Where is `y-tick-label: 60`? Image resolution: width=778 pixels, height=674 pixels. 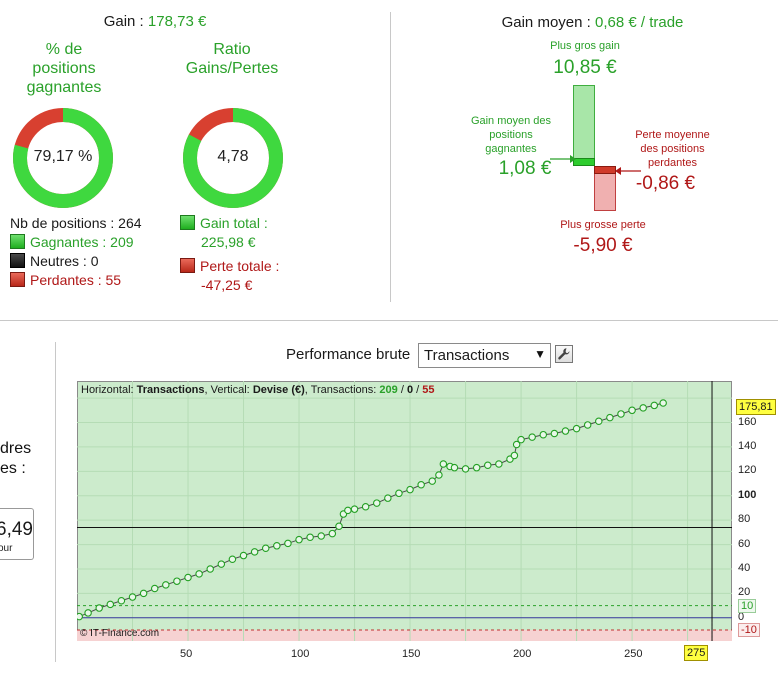 y-tick-label: 60 is located at coordinates (744, 543).